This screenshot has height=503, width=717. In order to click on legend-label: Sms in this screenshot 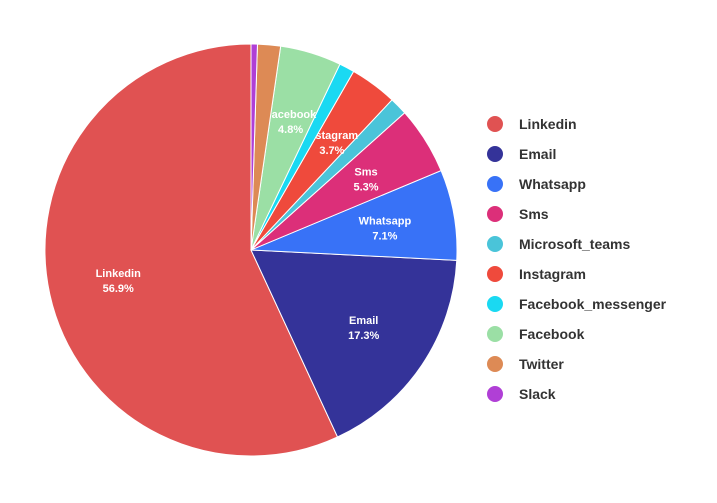, I will do `click(534, 214)`.